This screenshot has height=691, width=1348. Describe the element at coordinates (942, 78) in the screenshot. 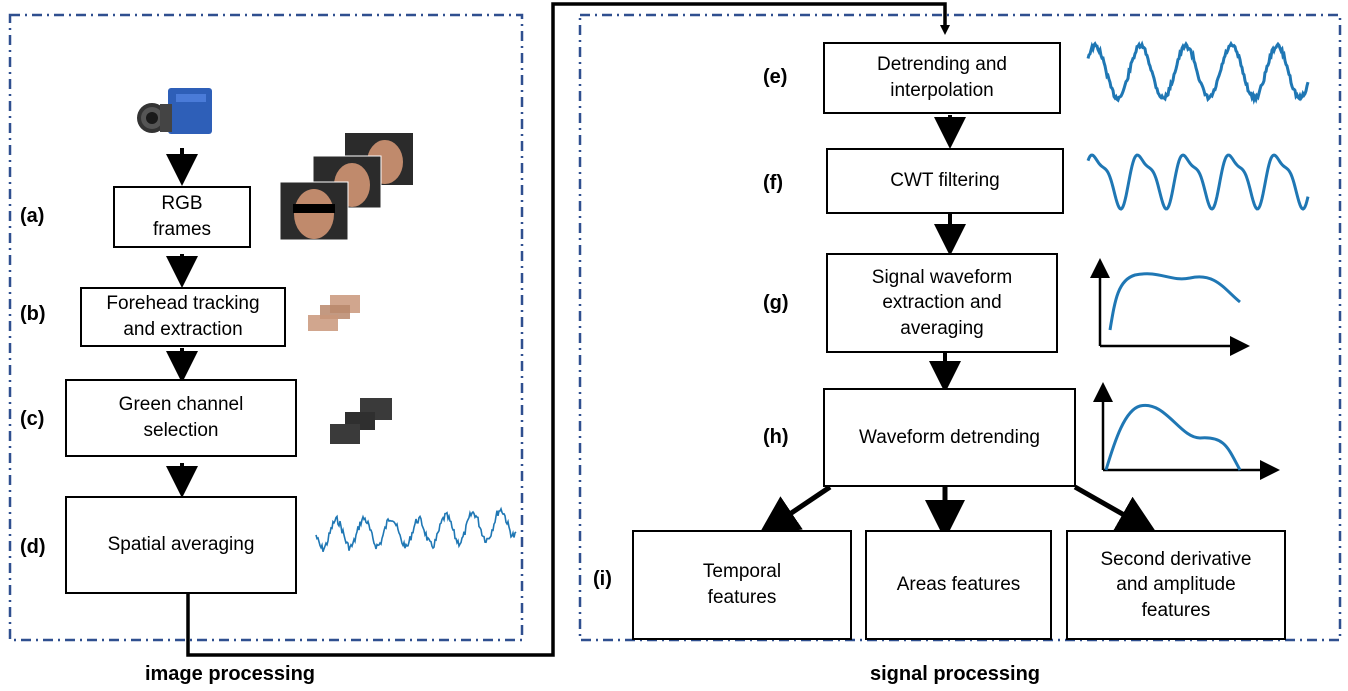

I see `detrending-box: Detrending and interpolation` at that location.